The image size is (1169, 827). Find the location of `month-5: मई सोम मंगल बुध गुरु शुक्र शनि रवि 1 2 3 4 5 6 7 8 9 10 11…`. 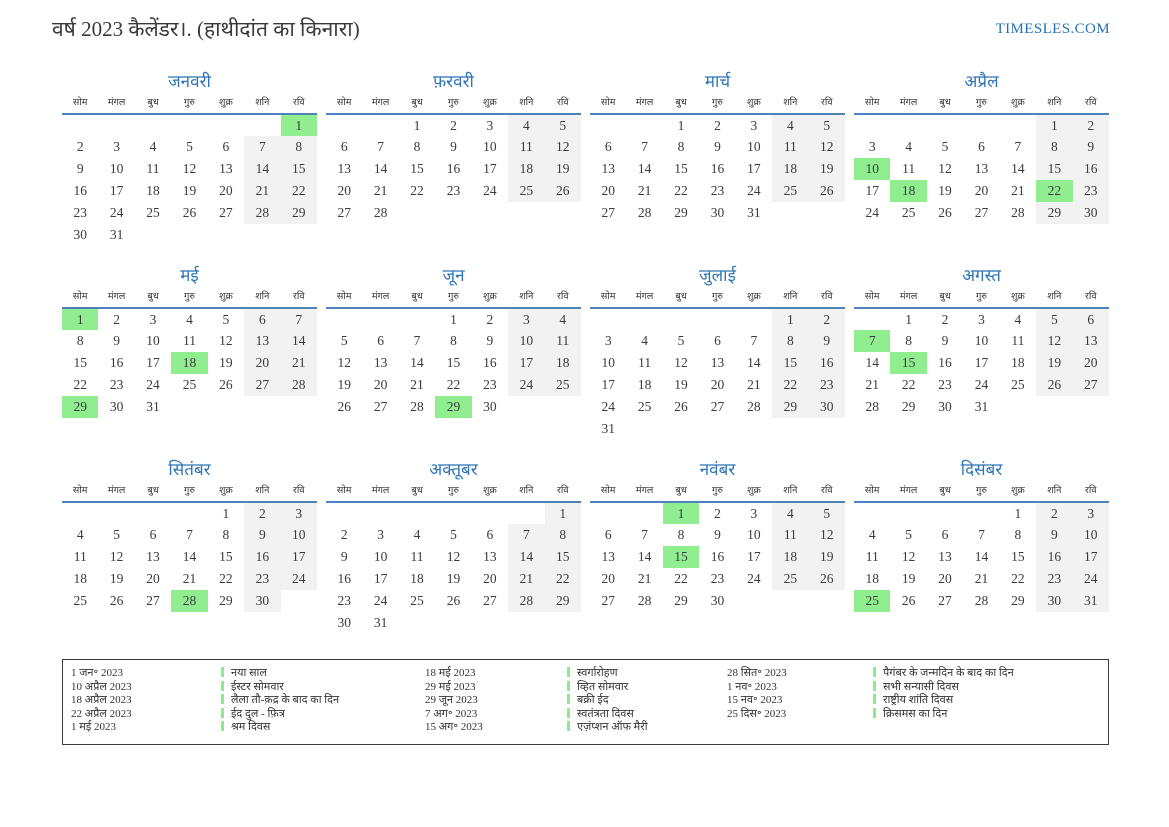

month-5: मई सोम मंगल बुध गुरु शुक्र शनि रवि 1 2 3 4 5 6 7 8 9 10 11… is located at coordinates (189, 360).